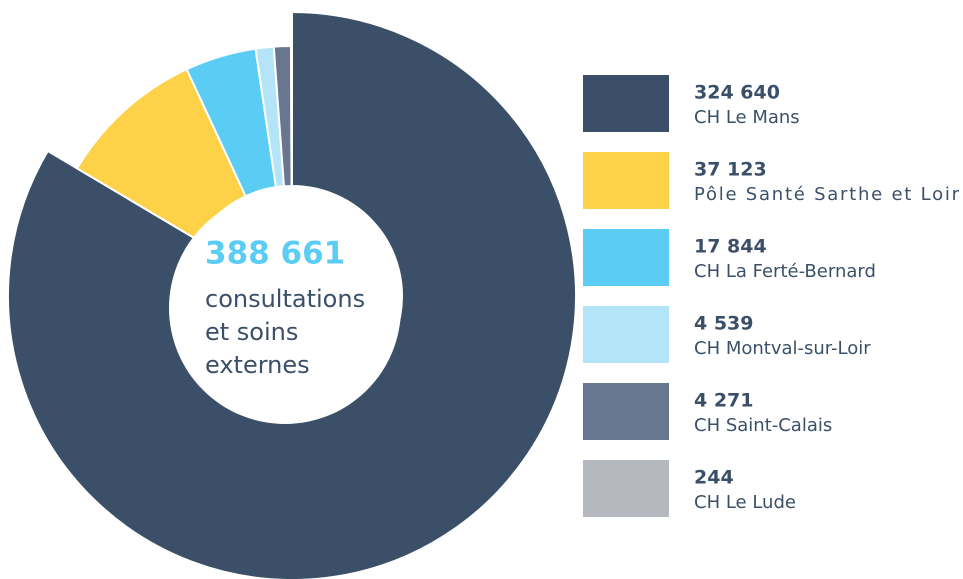 This screenshot has width=963, height=579. Describe the element at coordinates (745, 502) in the screenshot. I see `legend-label: CH Le Lude` at that location.